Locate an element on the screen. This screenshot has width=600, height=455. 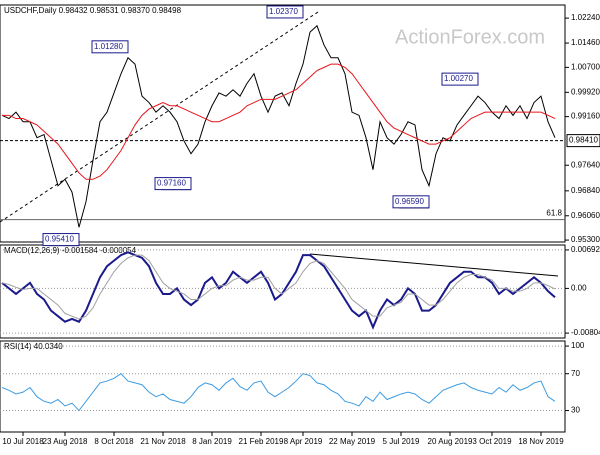
y-tick-label: 0.96060 is located at coordinates (585, 215).